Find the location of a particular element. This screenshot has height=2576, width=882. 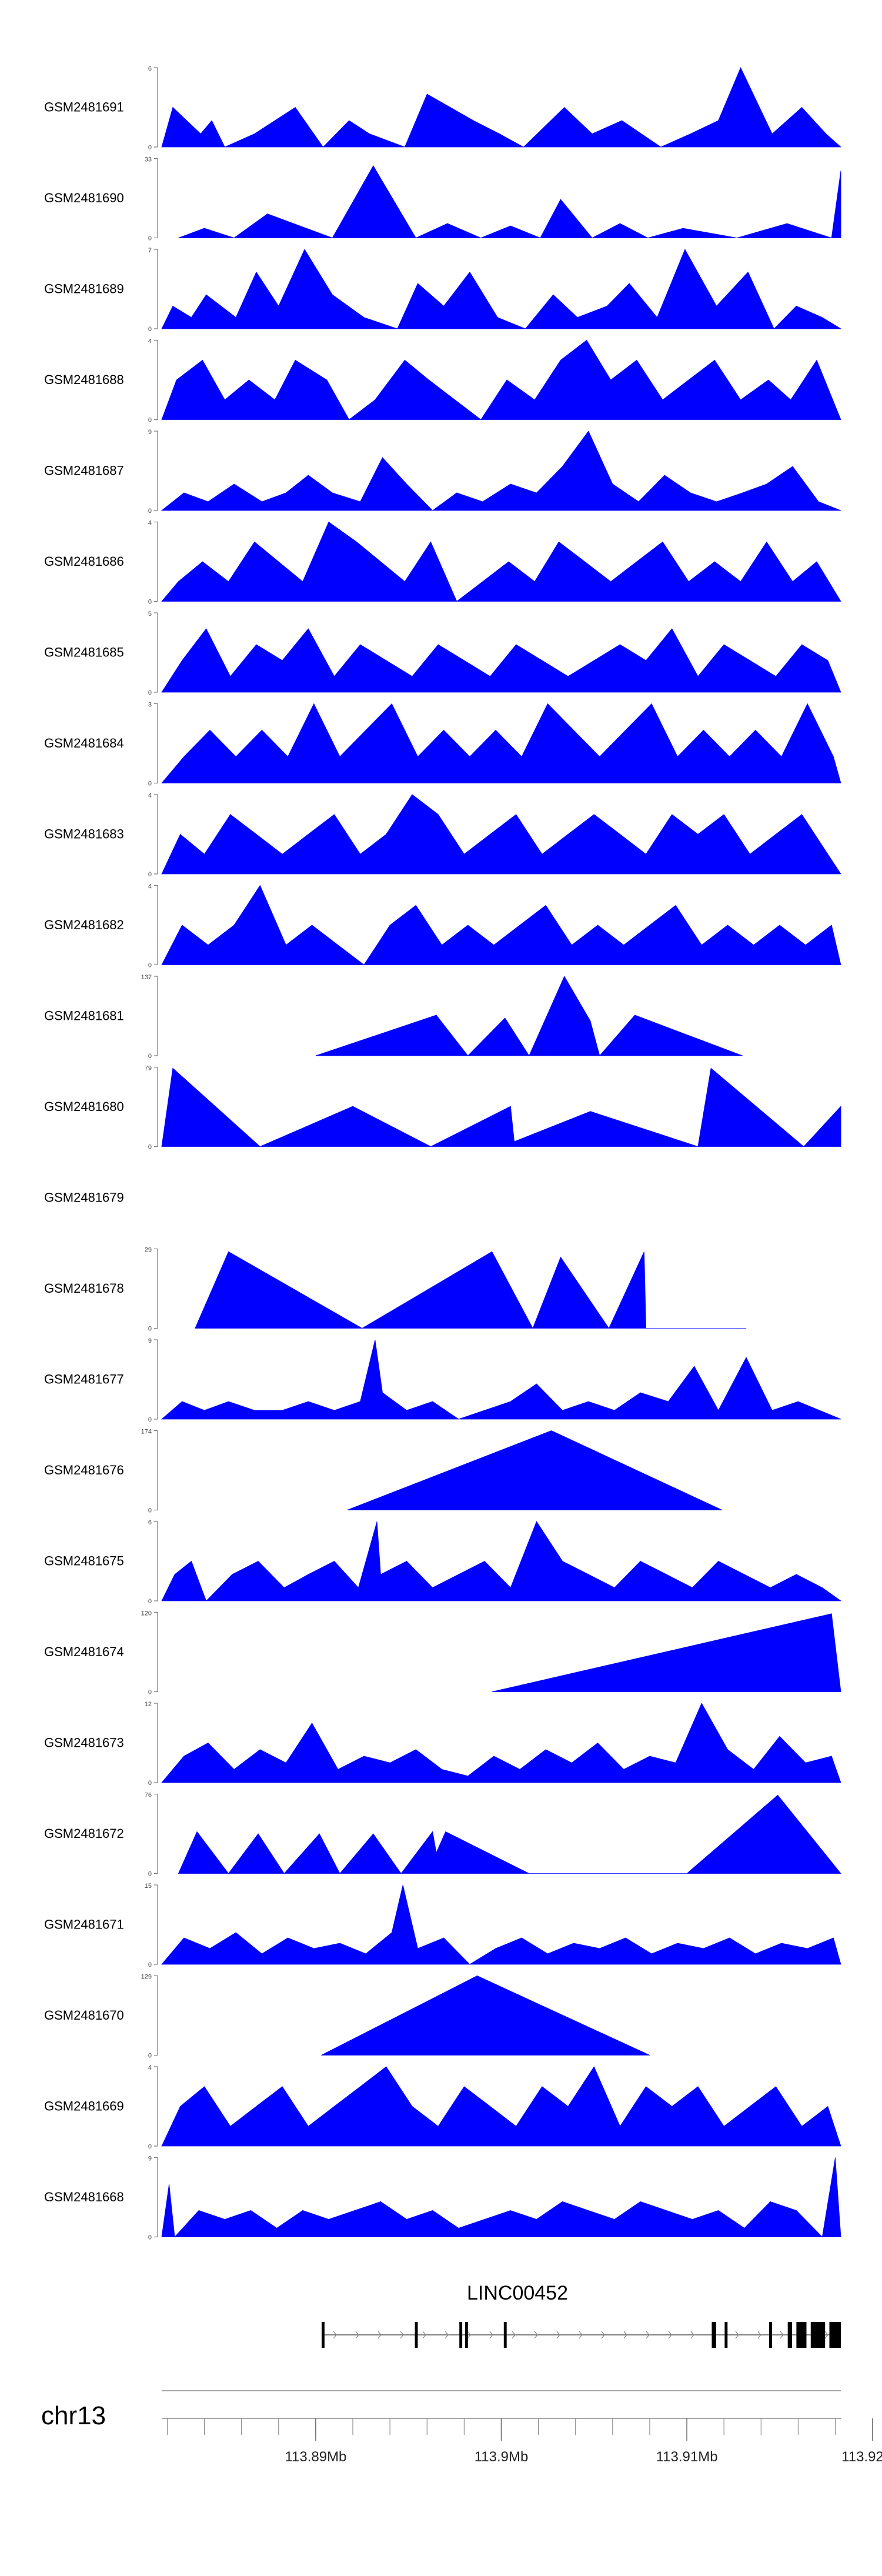

track-GSM2481682: GSM2481682 4 0 is located at coordinates (442, 926).